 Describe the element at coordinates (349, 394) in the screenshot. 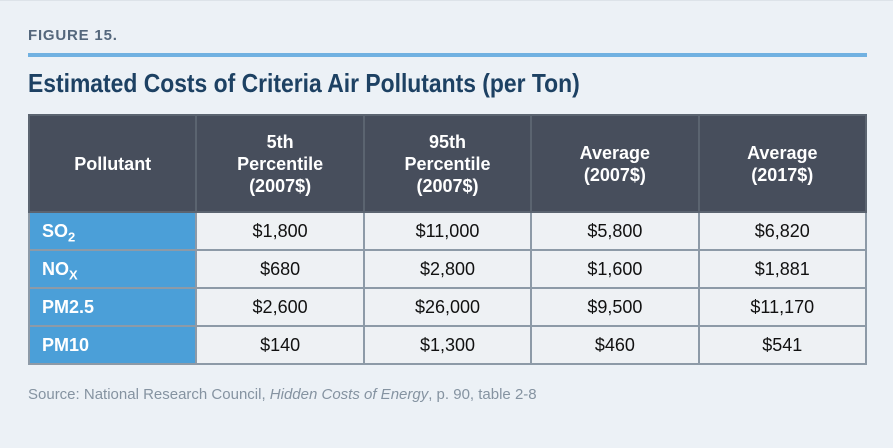

I see `source-work-title: Hidden Costs of Energy` at that location.